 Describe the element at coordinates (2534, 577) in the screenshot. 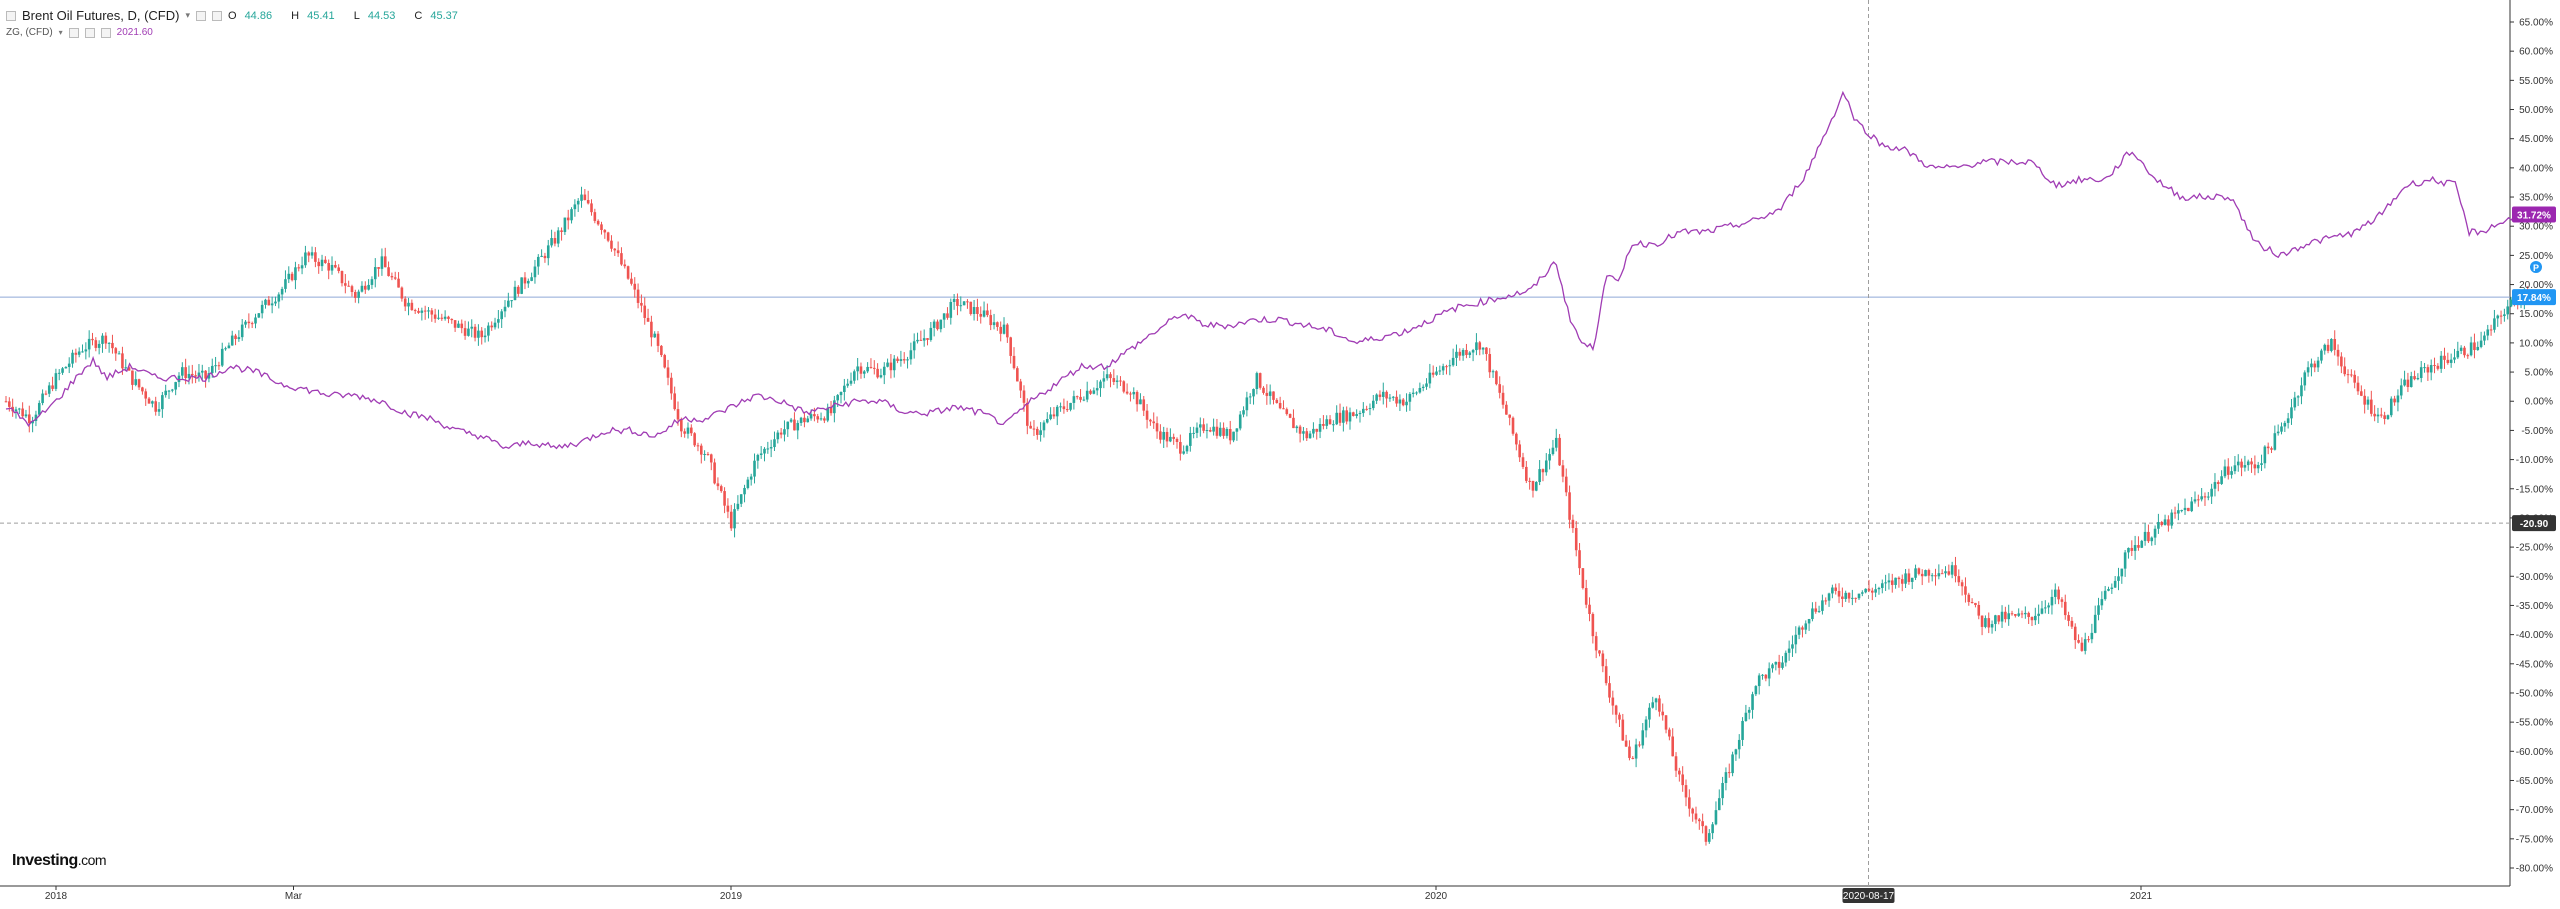

I see `y-tick-label: -30.00%` at that location.